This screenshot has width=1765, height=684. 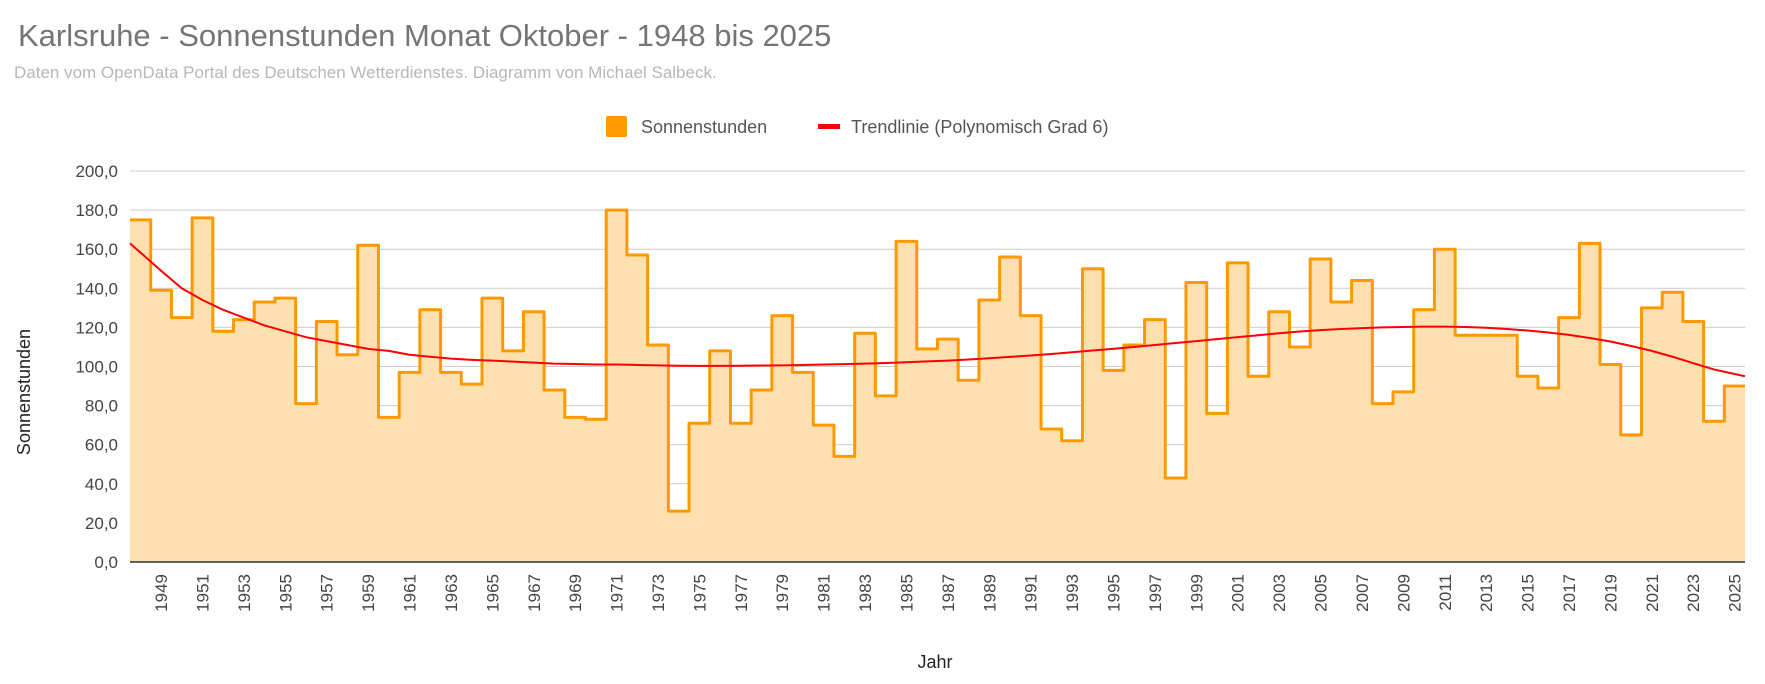 I want to click on y-tick-label: 80,0, so click(x=101, y=406).